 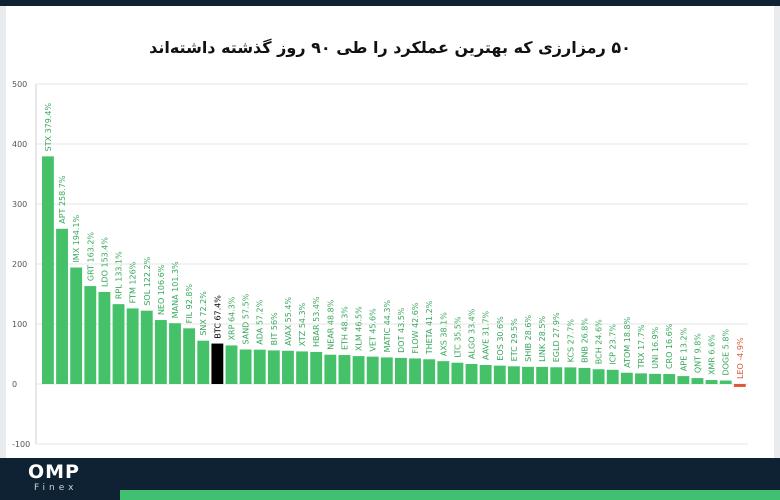 I want to click on bar-data-label: GRT 163.2%, so click(x=90, y=257).